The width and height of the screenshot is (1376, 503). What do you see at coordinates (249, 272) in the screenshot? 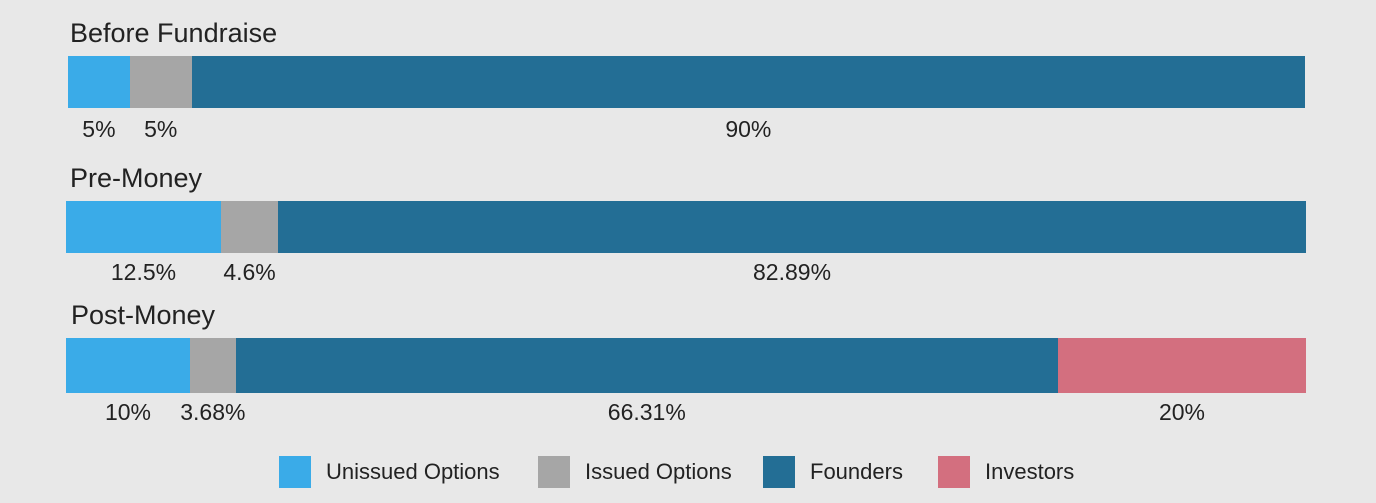
I see `data-label: 4.6%` at bounding box center [249, 272].